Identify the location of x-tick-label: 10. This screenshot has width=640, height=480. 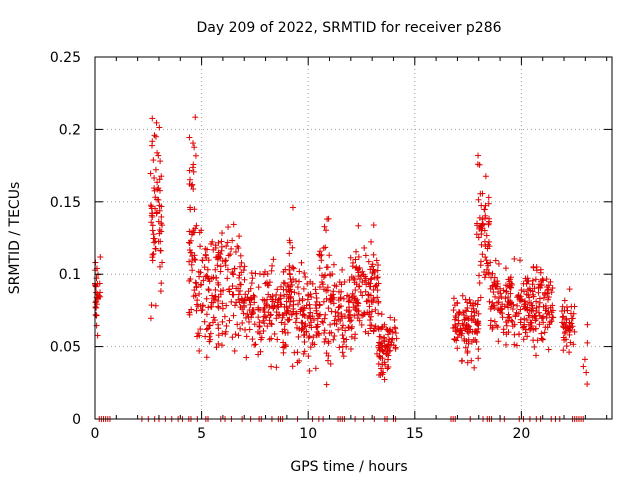
(308, 434).